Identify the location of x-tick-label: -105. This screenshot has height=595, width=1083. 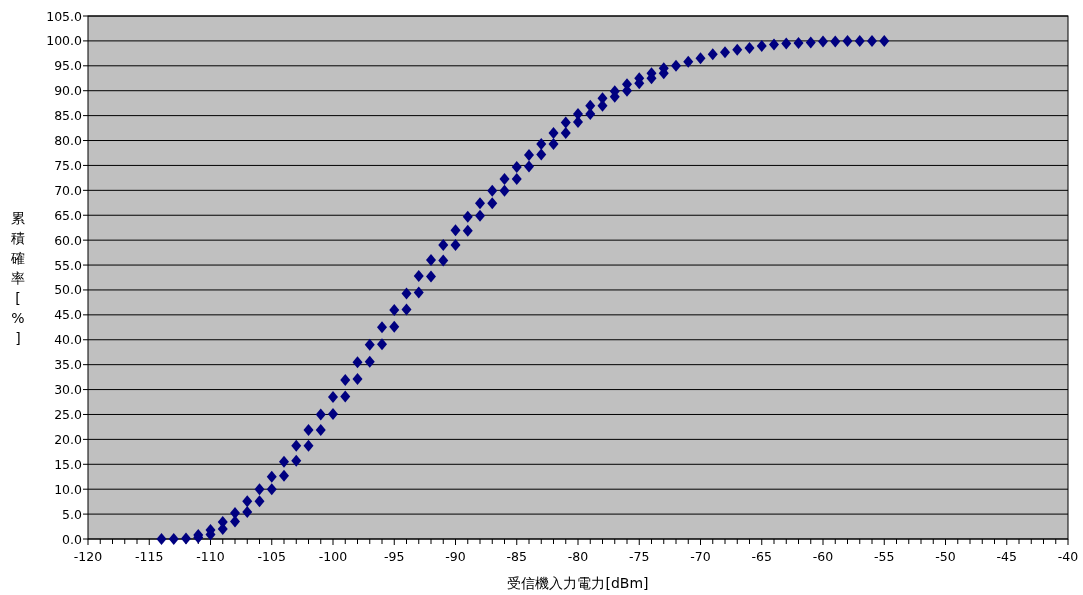
(271, 556).